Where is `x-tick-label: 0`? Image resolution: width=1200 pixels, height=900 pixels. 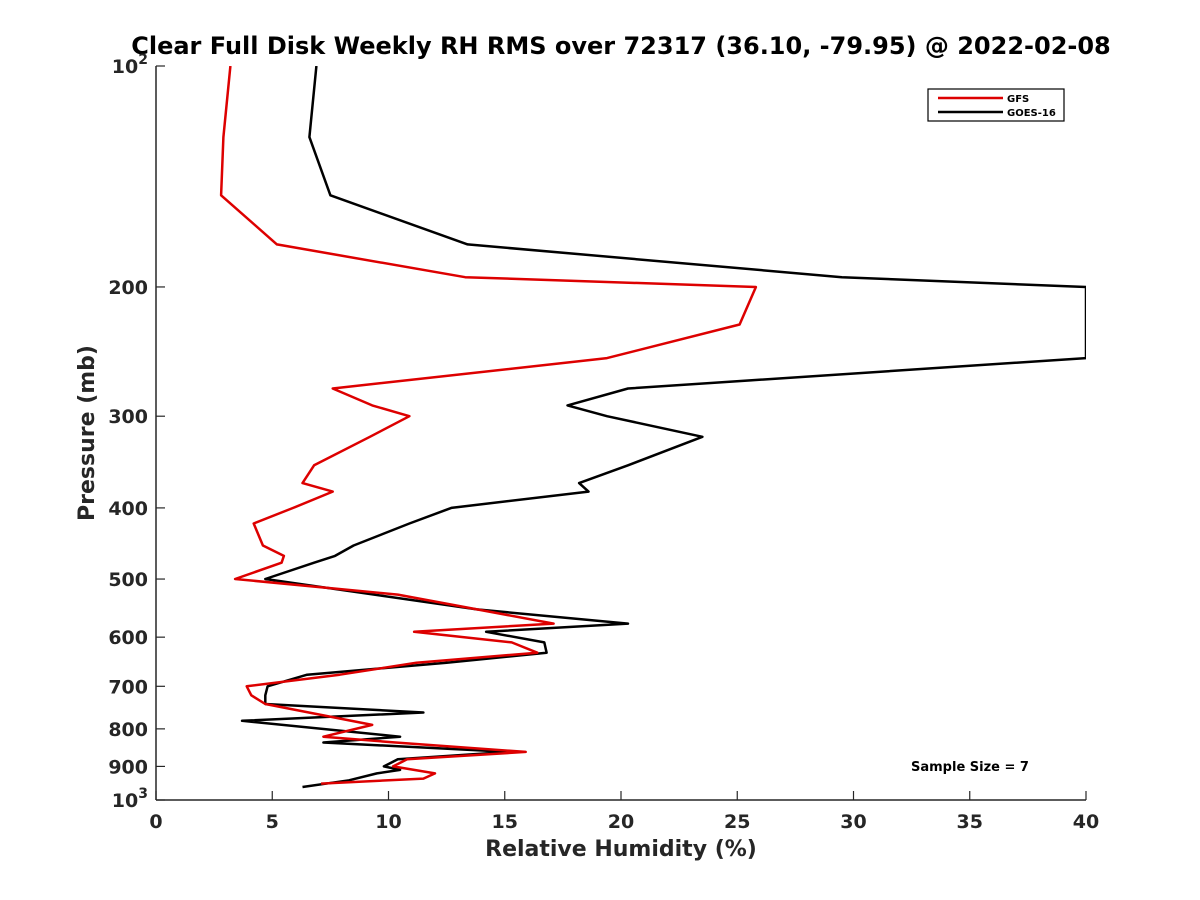 x-tick-label: 0 is located at coordinates (155, 822).